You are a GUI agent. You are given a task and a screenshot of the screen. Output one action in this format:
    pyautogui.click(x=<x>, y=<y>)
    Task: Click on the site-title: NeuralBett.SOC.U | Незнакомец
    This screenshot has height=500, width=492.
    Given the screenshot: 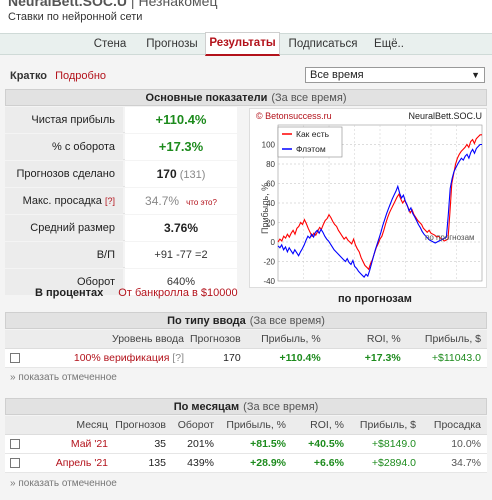 What is the action you would take?
    pyautogui.click(x=112, y=4)
    